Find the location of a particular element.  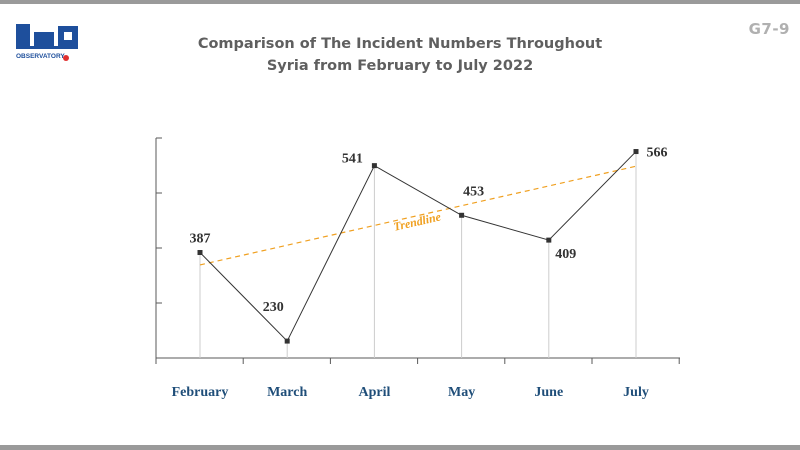

top-border is located at coordinates (400, 2).